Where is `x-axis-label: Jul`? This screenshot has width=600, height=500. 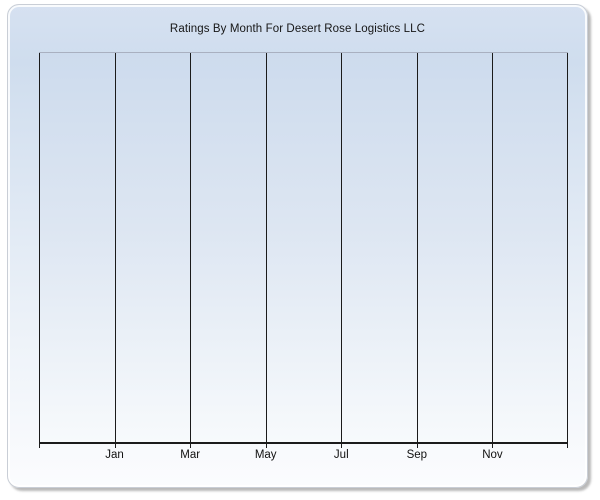
x-axis-label: Jul is located at coordinates (341, 455).